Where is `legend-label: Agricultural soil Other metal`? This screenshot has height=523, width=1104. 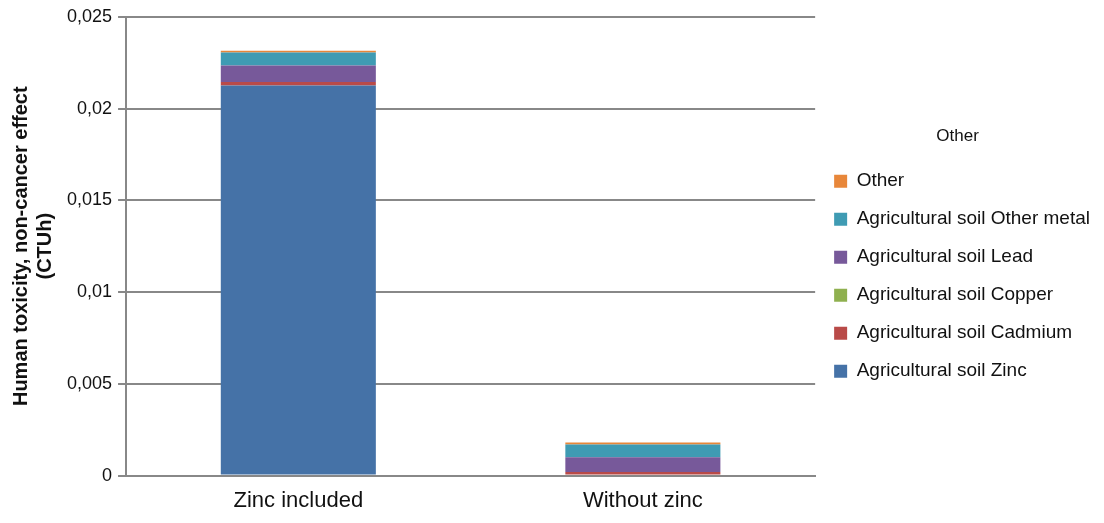 legend-label: Agricultural soil Other metal is located at coordinates (973, 218).